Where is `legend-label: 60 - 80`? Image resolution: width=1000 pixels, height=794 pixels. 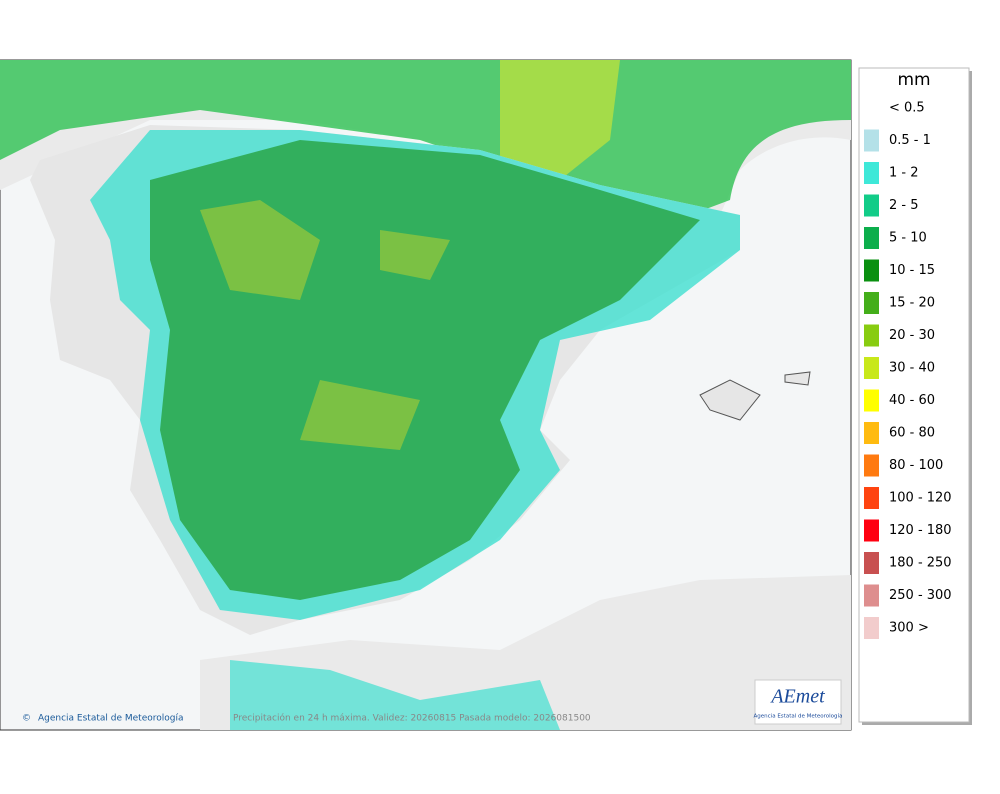
legend-label: 60 - 80 is located at coordinates (912, 433).